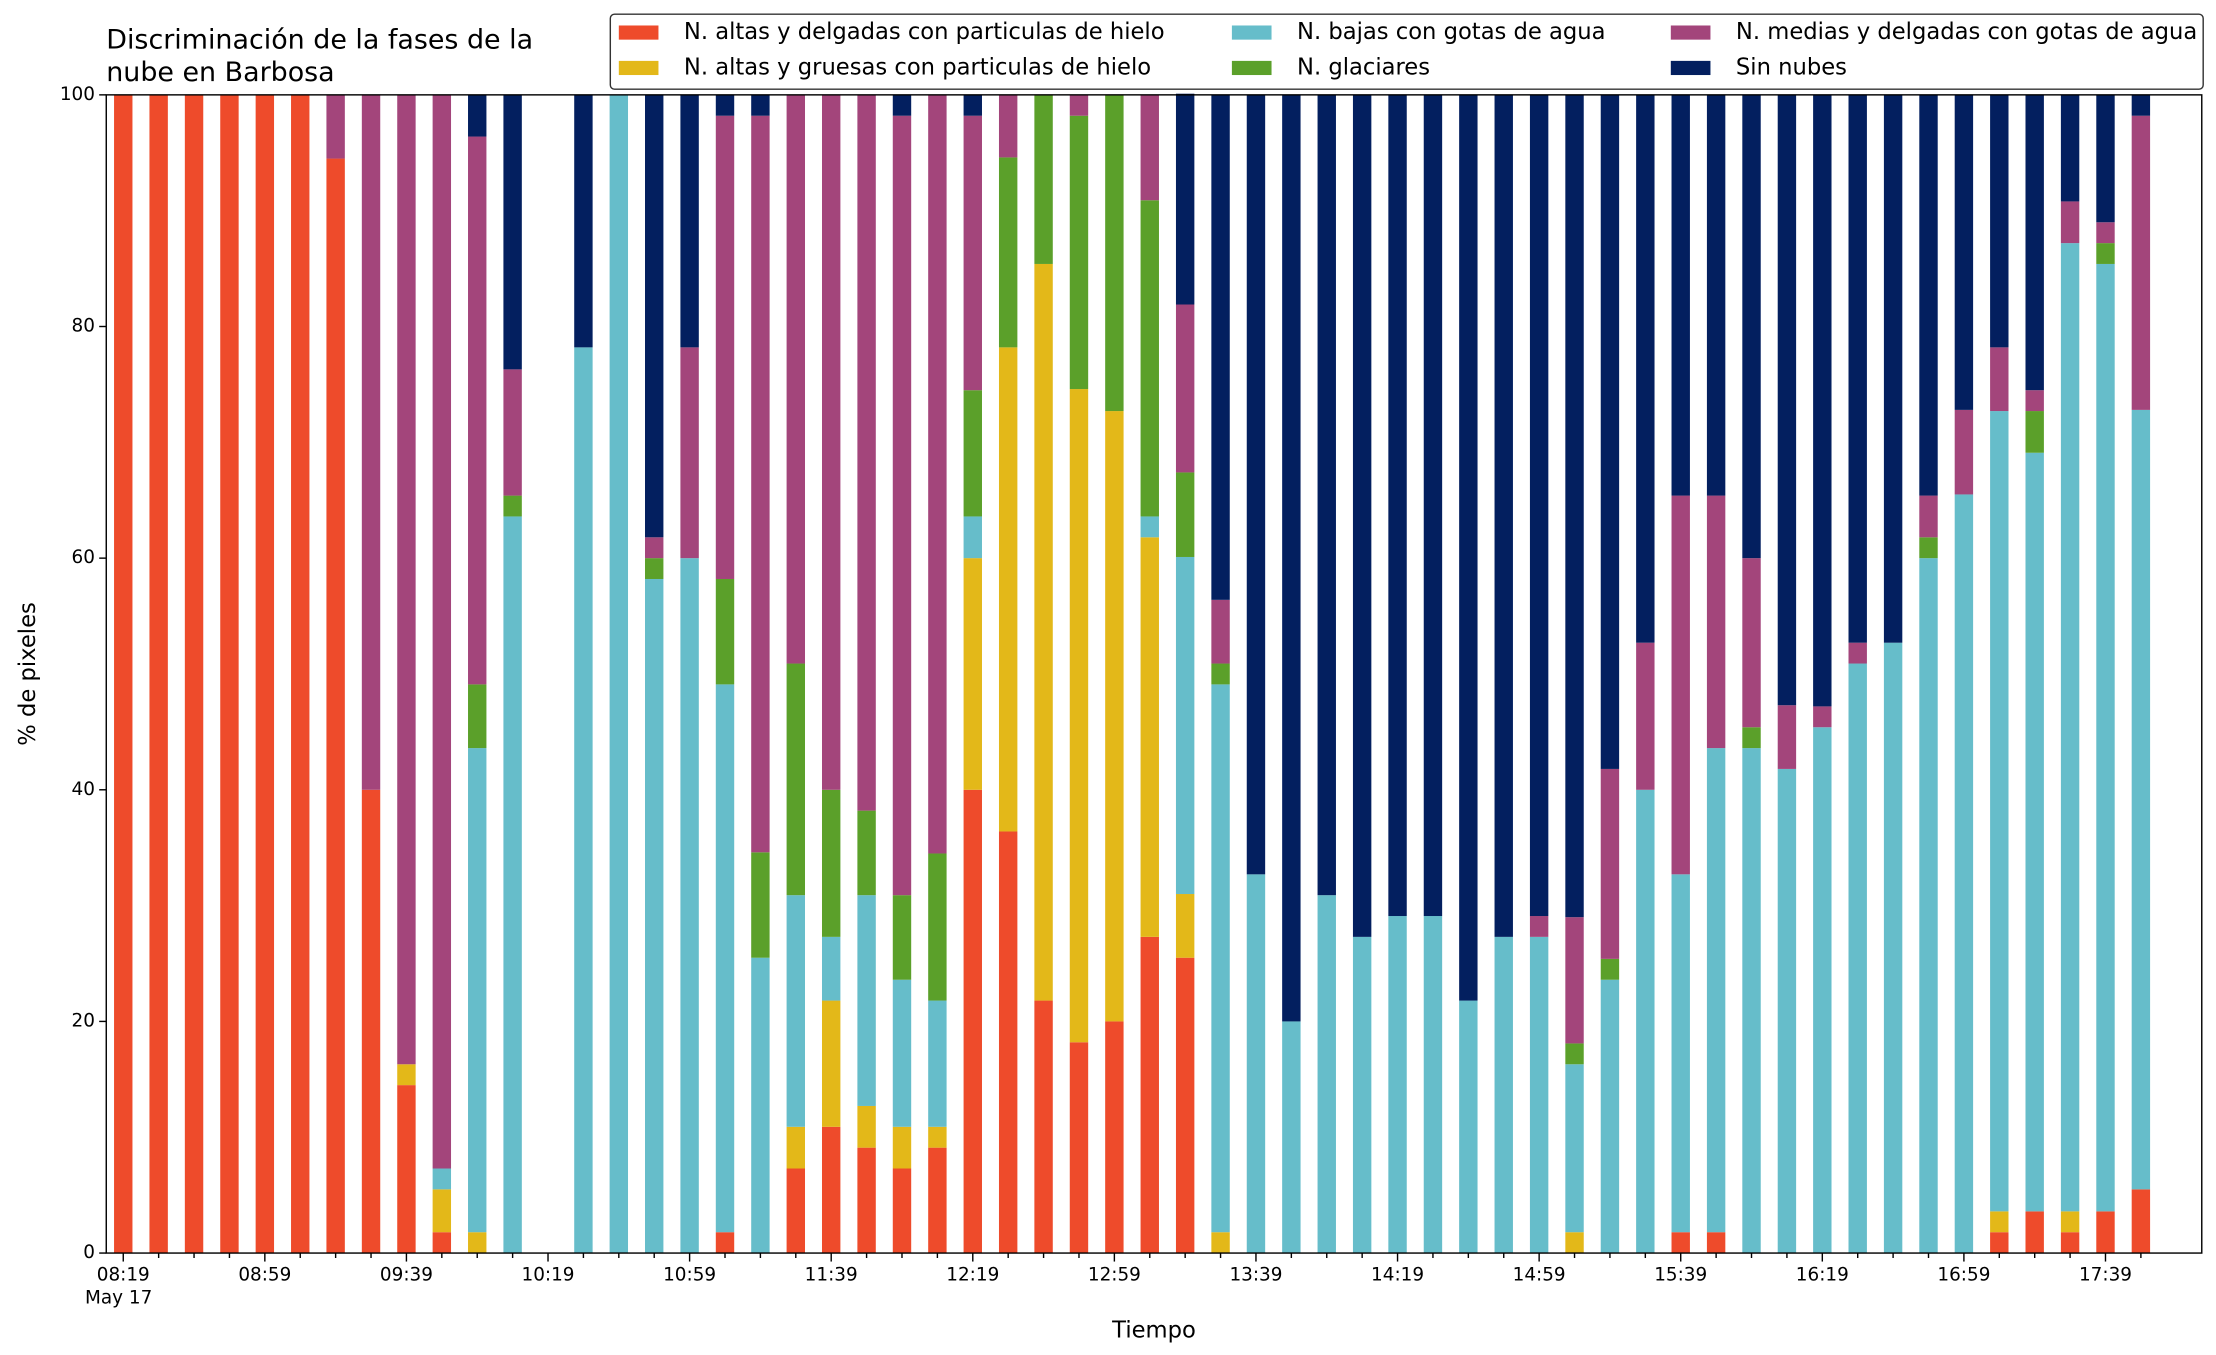 This screenshot has width=2216, height=1355. Describe the element at coordinates (89, 1252) in the screenshot. I see `y-tick-label: 0` at that location.